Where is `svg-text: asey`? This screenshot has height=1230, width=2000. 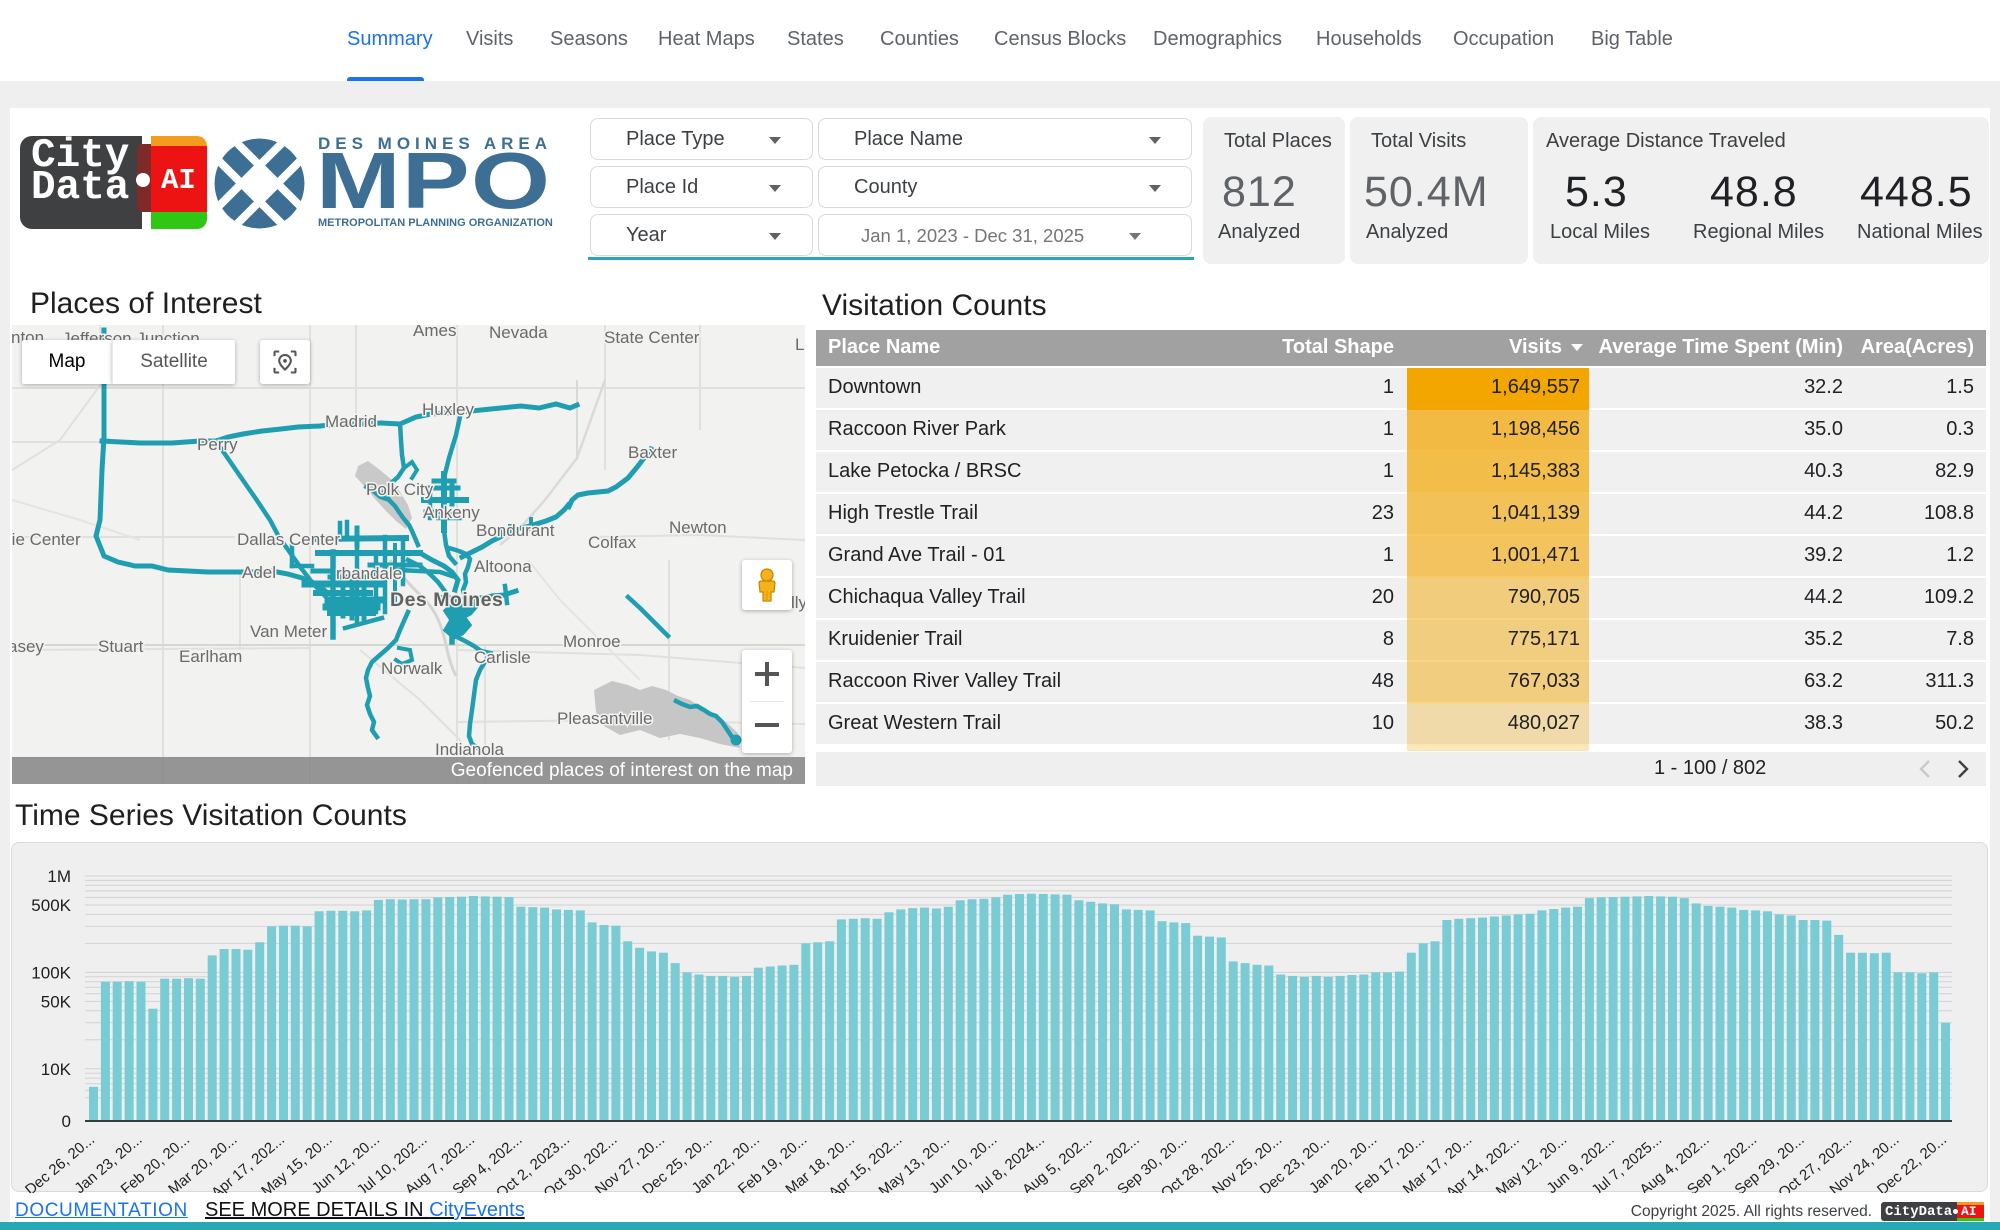 svg-text: asey is located at coordinates (28, 646).